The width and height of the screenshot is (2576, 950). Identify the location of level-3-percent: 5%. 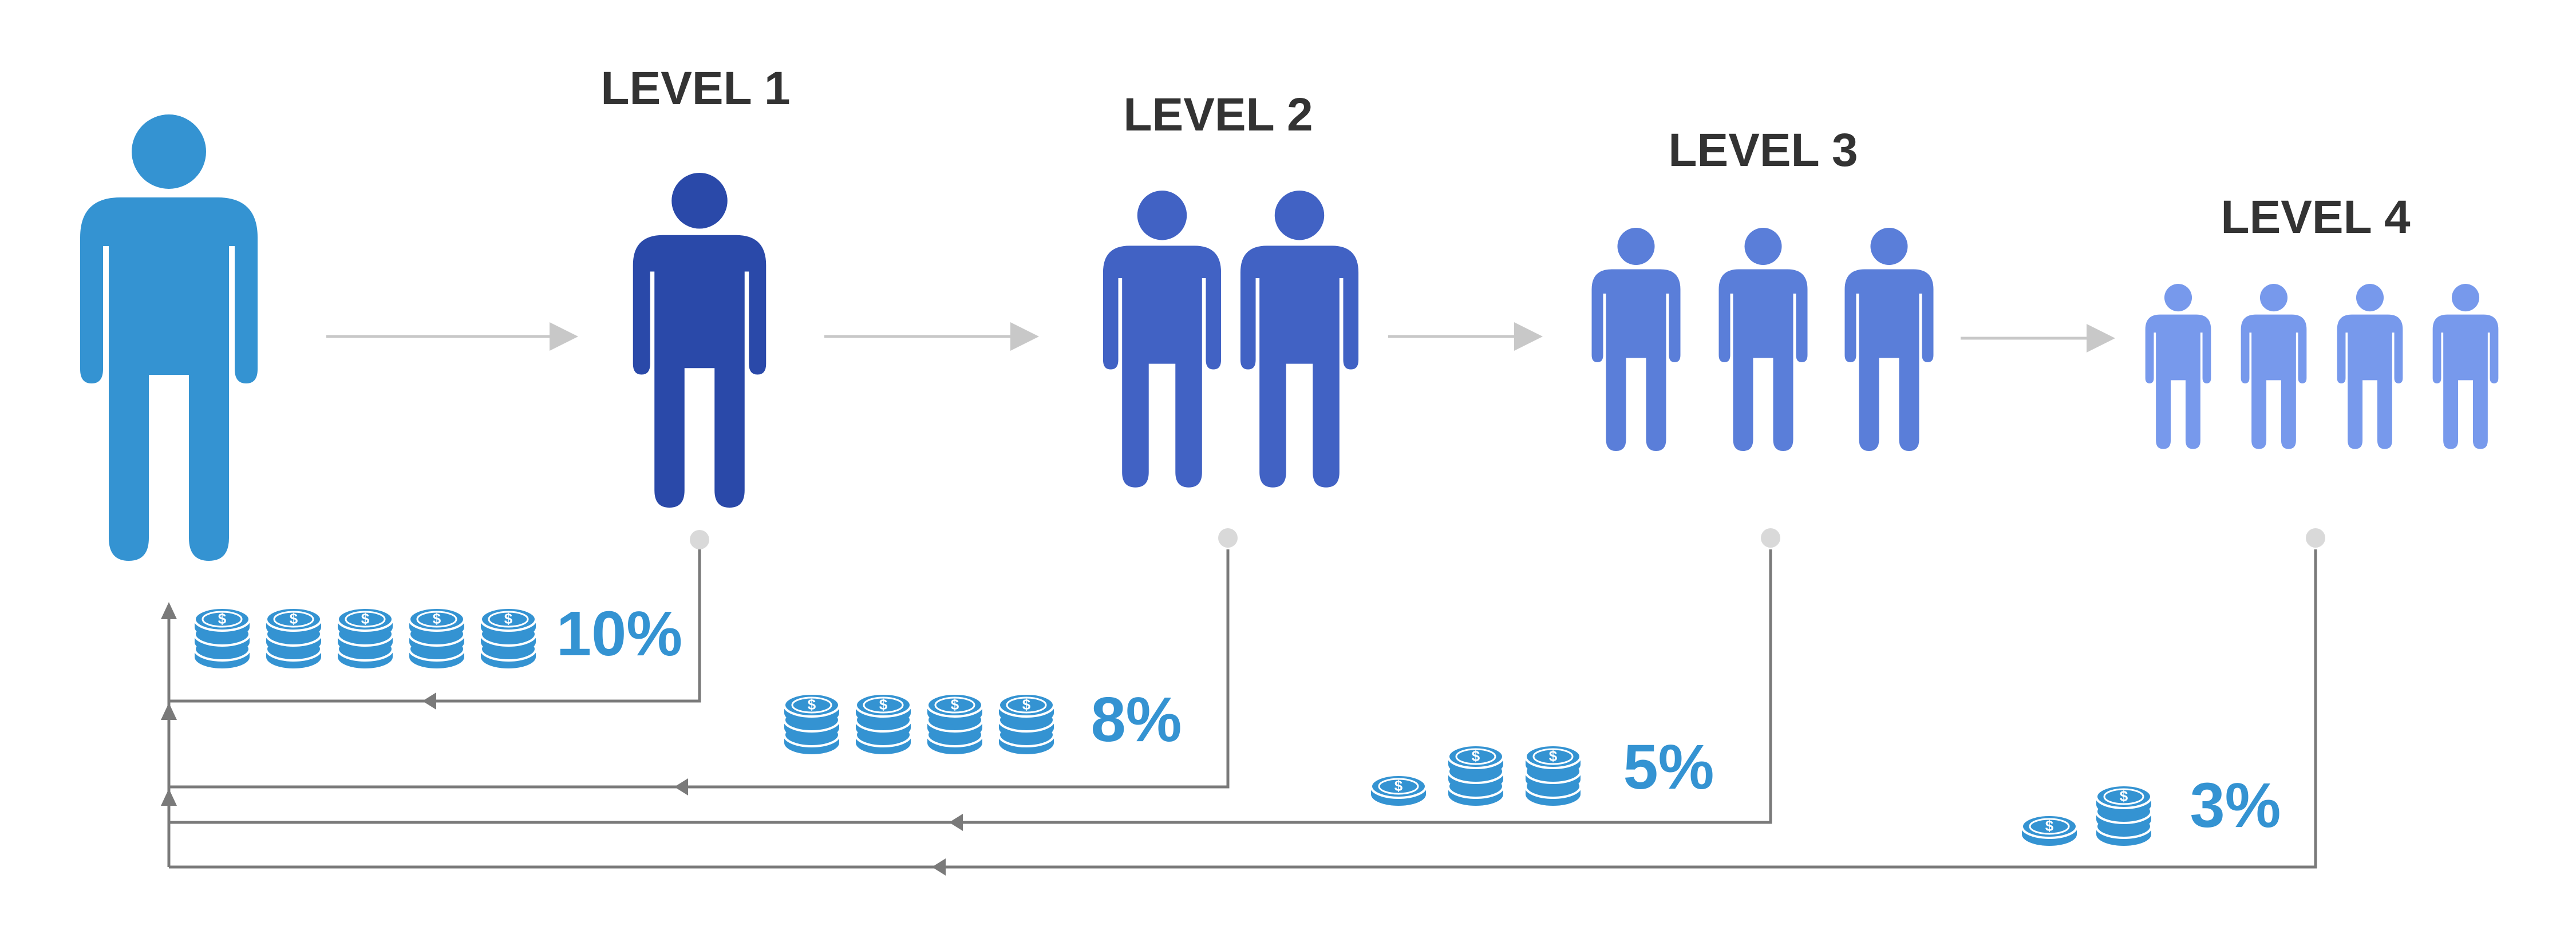
(1668, 767).